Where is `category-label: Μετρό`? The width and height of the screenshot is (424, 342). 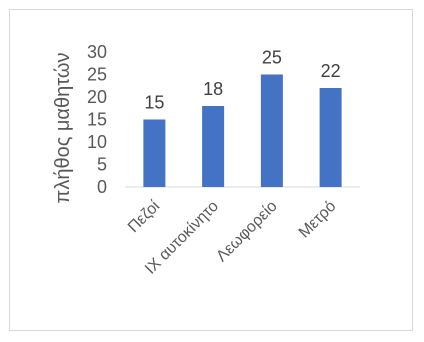 category-label: Μετρό is located at coordinates (318, 220).